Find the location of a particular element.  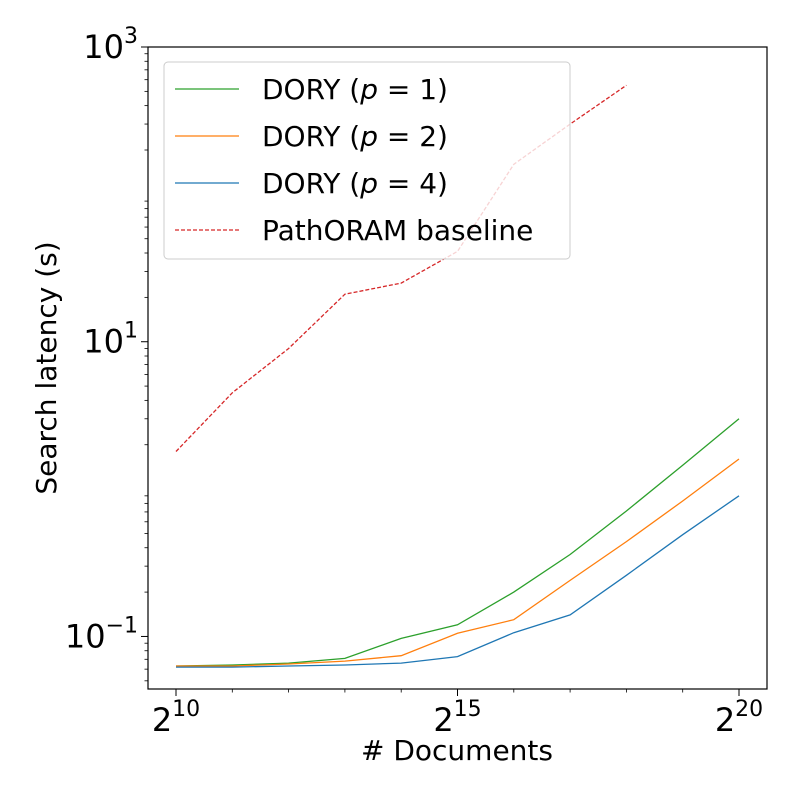

y-tick-label: 10⁻¹ is located at coordinates (101, 634).